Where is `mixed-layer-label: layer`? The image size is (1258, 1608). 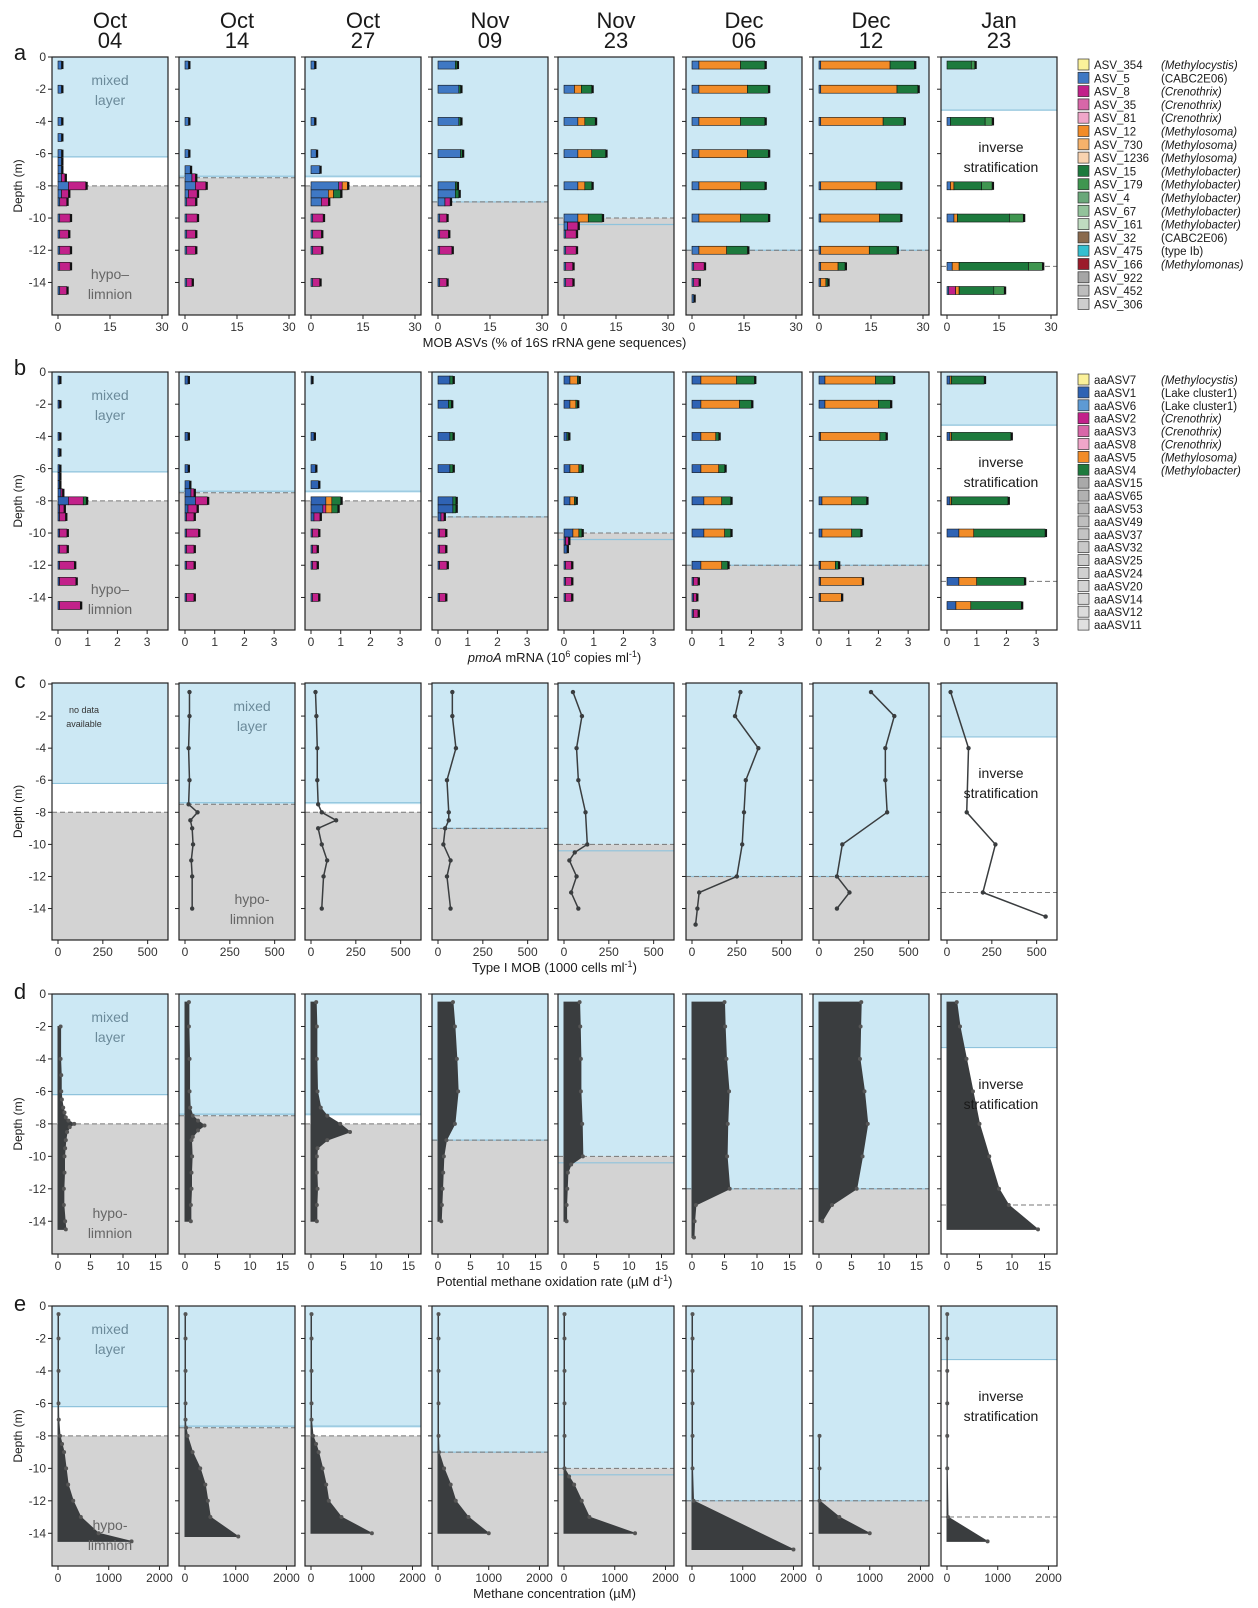 mixed-layer-label: layer is located at coordinates (110, 415).